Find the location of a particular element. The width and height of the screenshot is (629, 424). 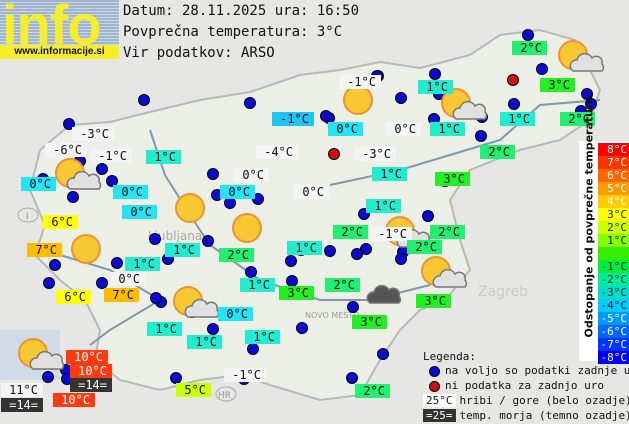

info-logo: info www.informacije.si is located at coordinates (59, 29).